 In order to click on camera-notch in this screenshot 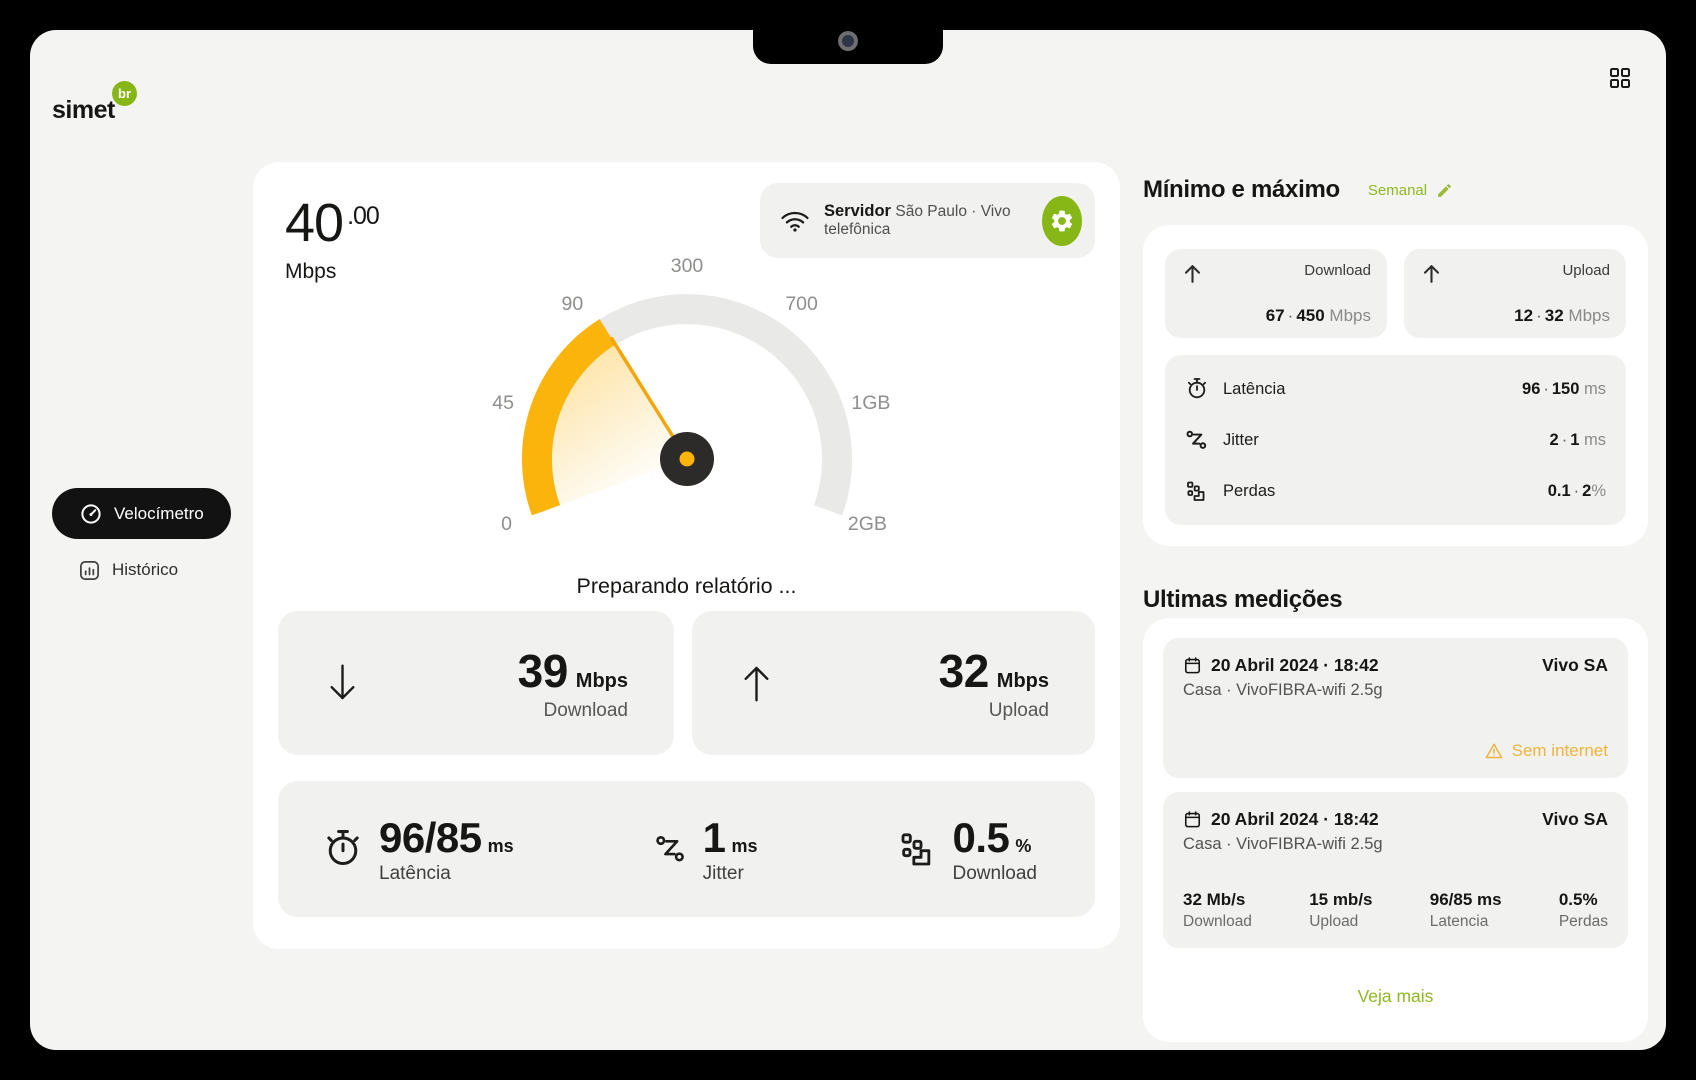, I will do `click(848, 47)`.